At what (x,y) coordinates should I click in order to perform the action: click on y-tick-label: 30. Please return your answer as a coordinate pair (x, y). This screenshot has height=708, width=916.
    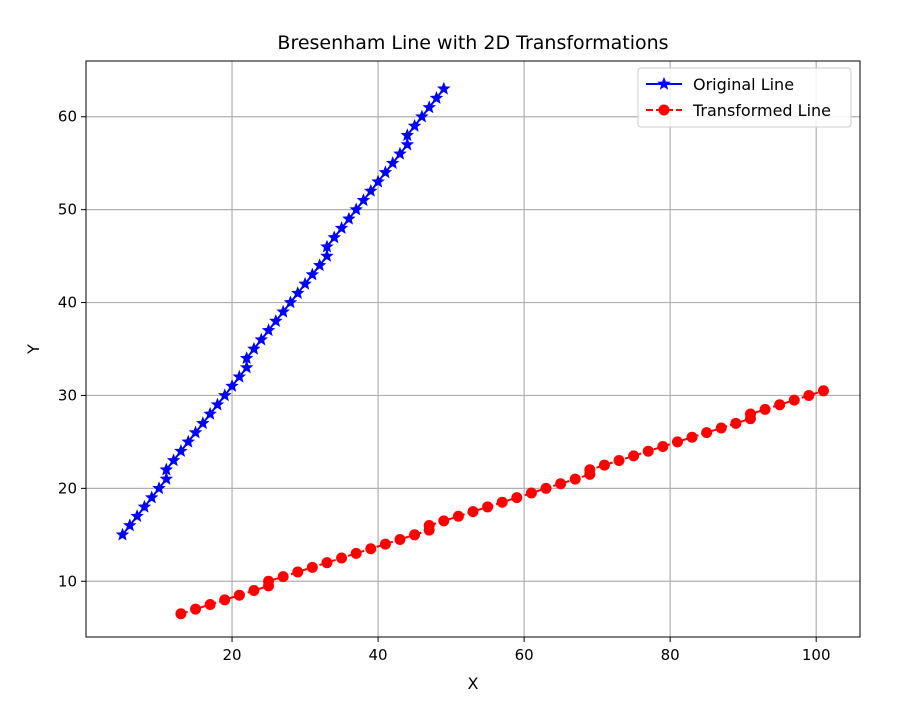
    Looking at the image, I should click on (67, 395).